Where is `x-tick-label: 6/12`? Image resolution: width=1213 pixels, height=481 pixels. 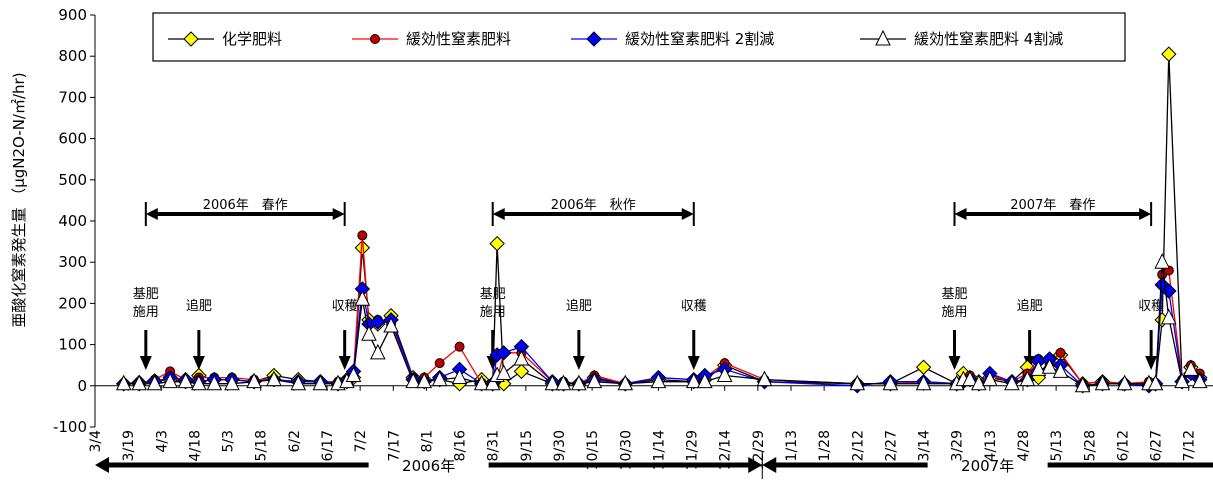 x-tick-label: 6/12 is located at coordinates (1123, 445).